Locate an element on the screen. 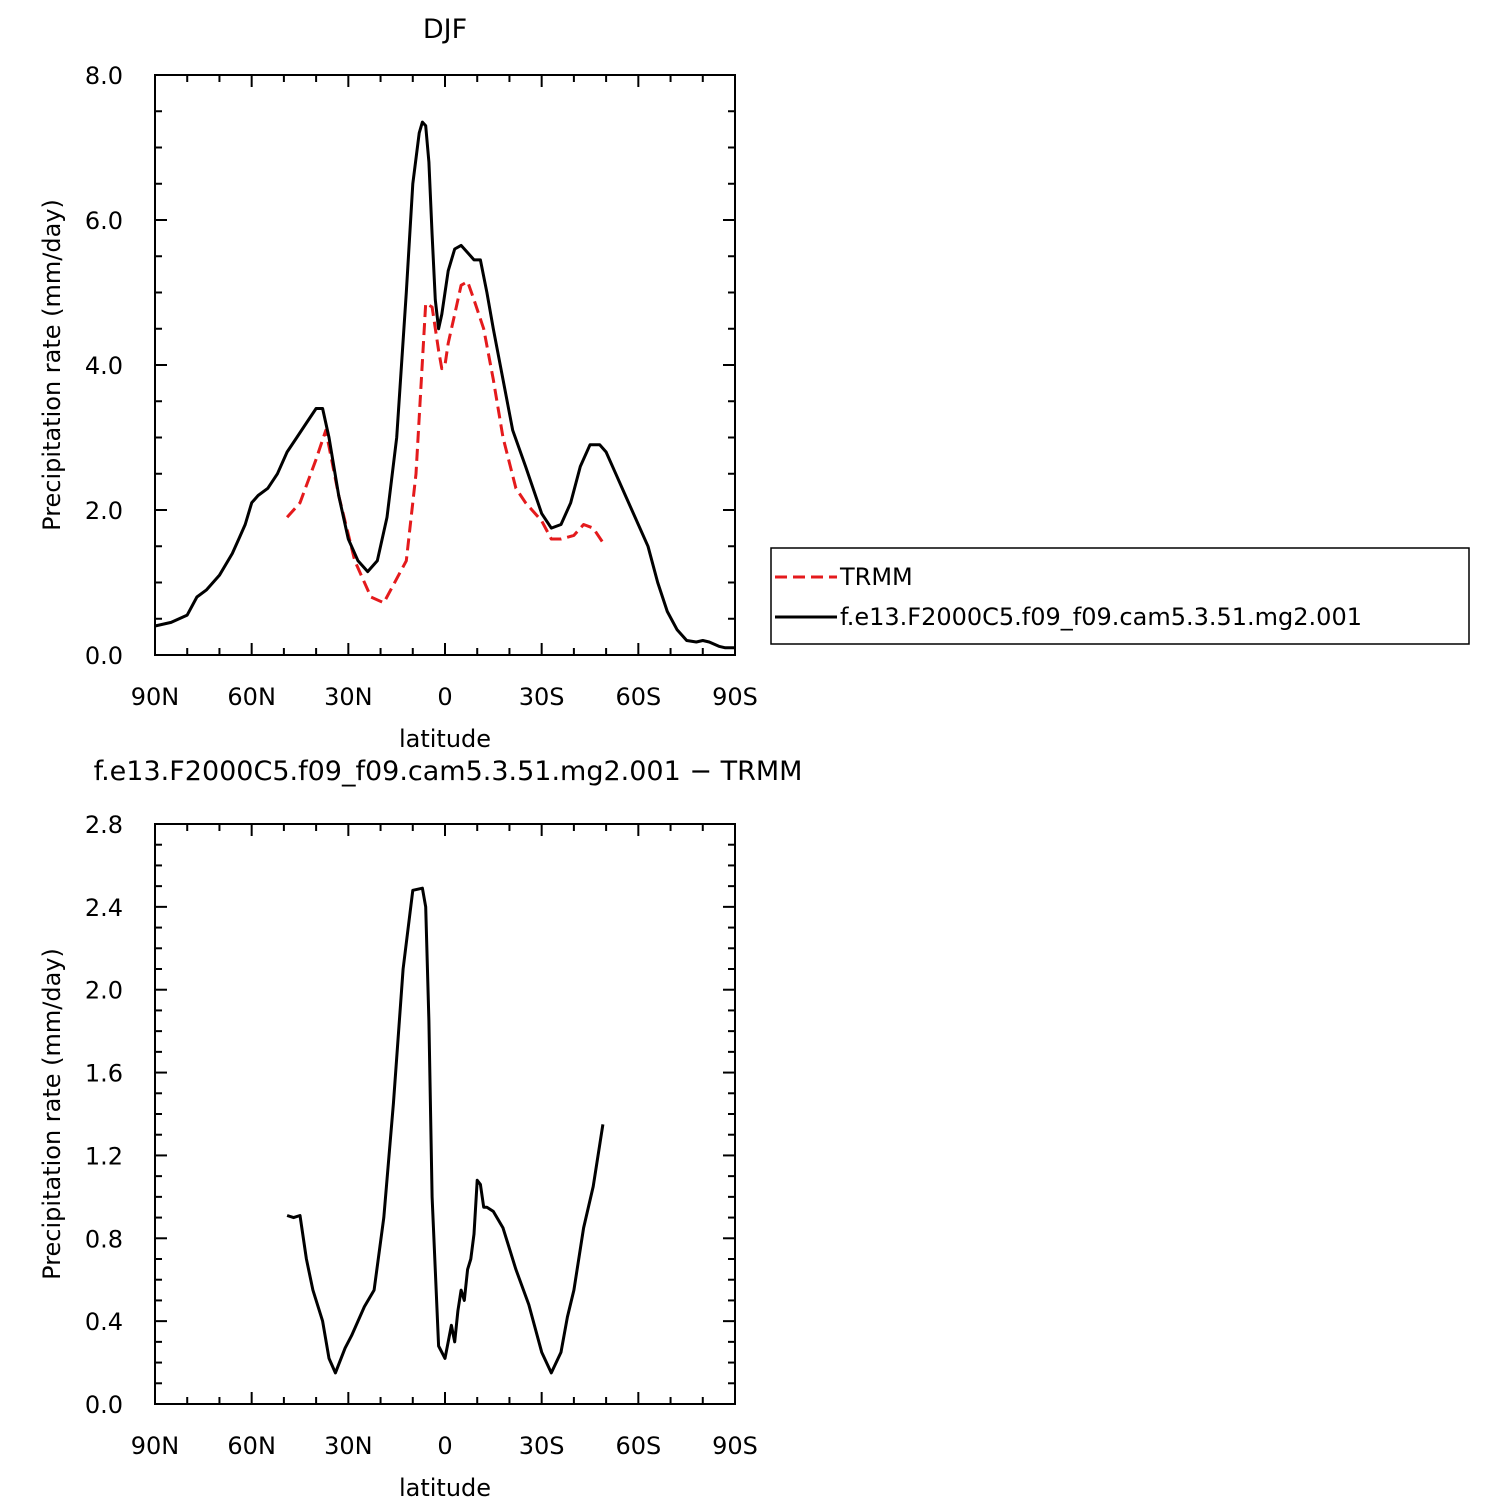  y-tick-labels: 0.0 2.0 4.0 6.0 8.0 is located at coordinates (104, 366).